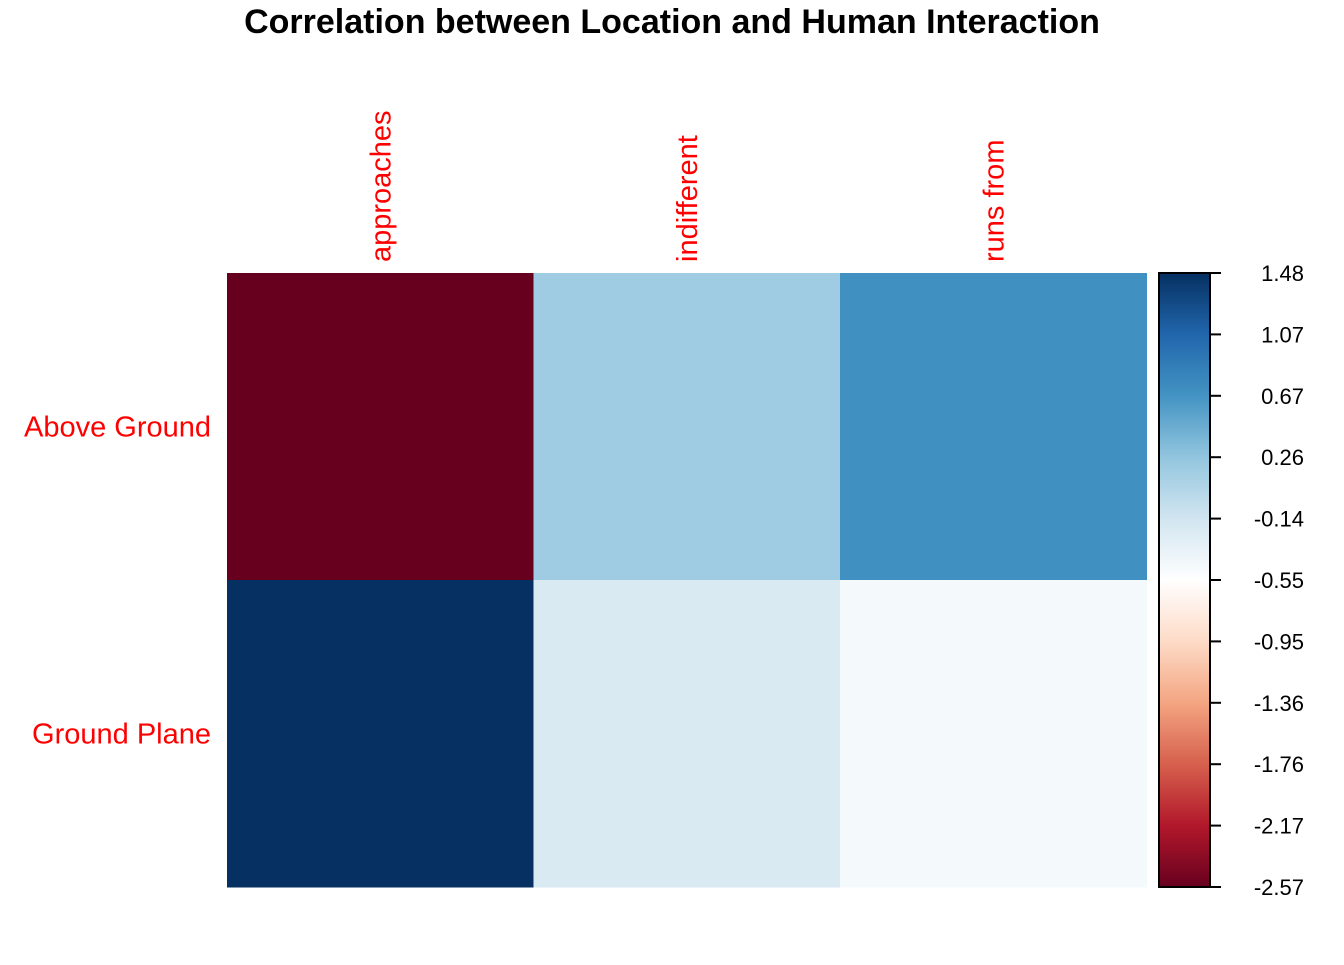 The image size is (1344, 965). Describe the element at coordinates (1279, 887) in the screenshot. I see `colorbar-tick-label: -2.57` at that location.